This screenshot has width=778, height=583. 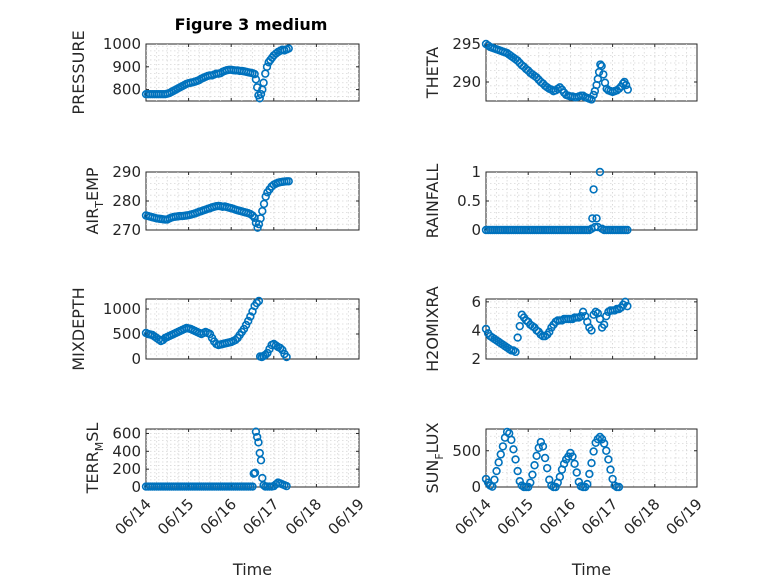 What do you see at coordinates (560, 329) in the screenshot?
I see `subplot-h2omixra: 2 4 6 H2OMIXRA` at bounding box center [560, 329].